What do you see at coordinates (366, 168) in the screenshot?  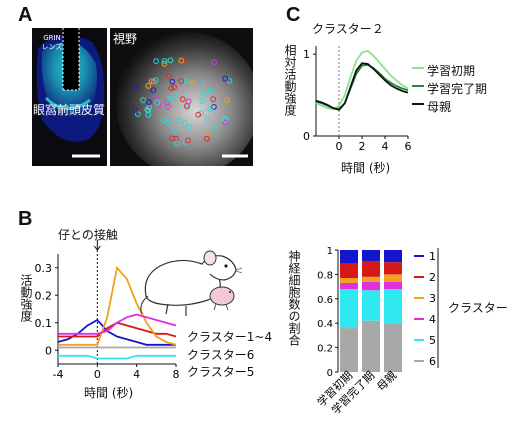 I see `c-xlabel: 時間 (秒)` at bounding box center [366, 168].